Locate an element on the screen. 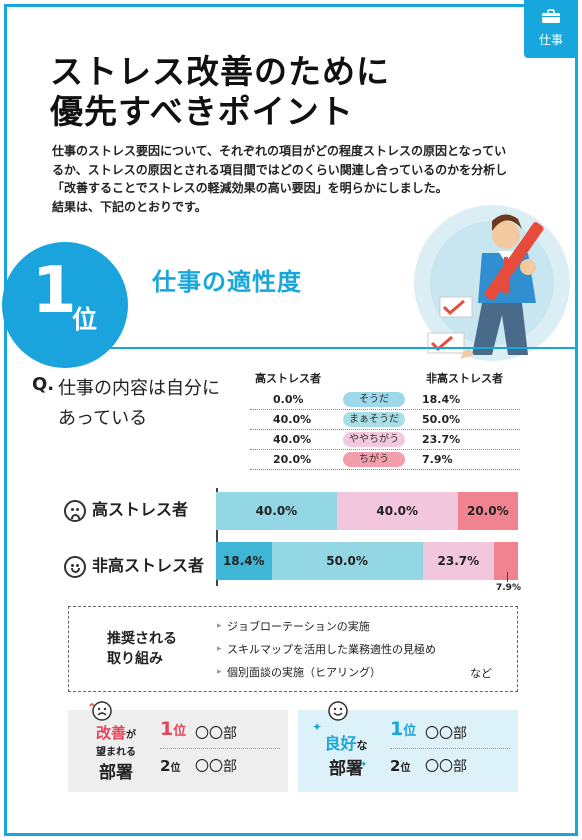 The image size is (582, 840). list-item: スキルマップを活用した業務適性の見極め is located at coordinates (326, 649).